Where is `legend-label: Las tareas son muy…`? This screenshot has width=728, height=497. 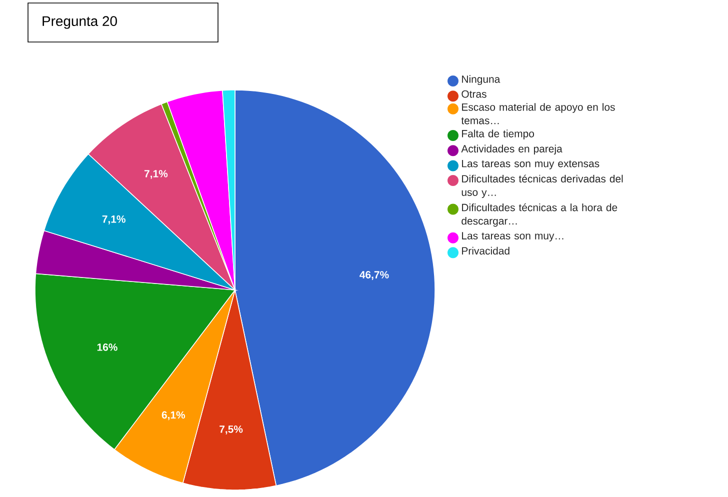 legend-label: Las tareas son muy… is located at coordinates (513, 237).